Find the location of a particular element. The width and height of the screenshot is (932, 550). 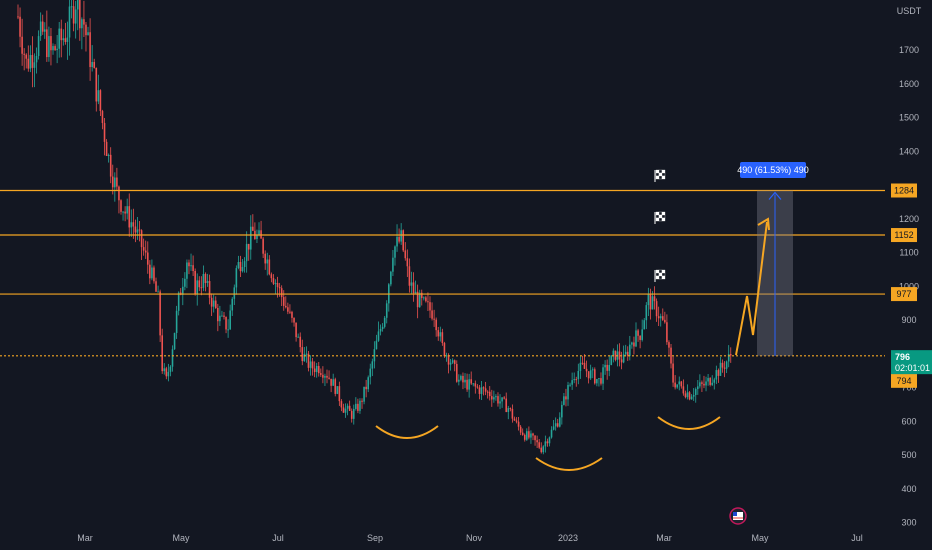

projection-label: 490 (61.53%) 490 is located at coordinates (773, 170).